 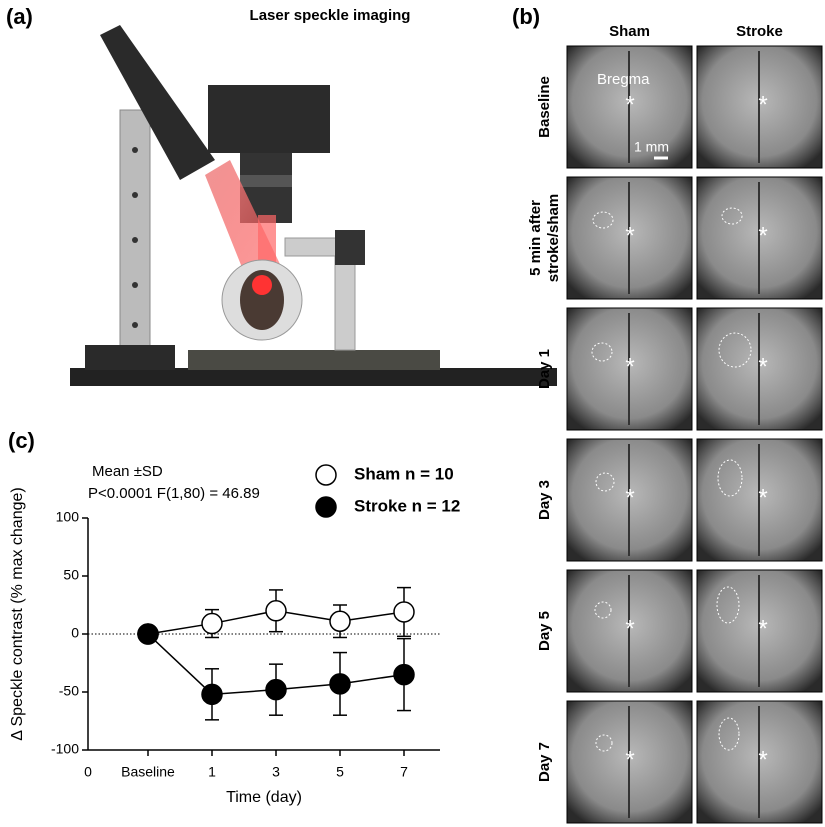 I want to click on row-label-line: Day 7, so click(x=544, y=762).